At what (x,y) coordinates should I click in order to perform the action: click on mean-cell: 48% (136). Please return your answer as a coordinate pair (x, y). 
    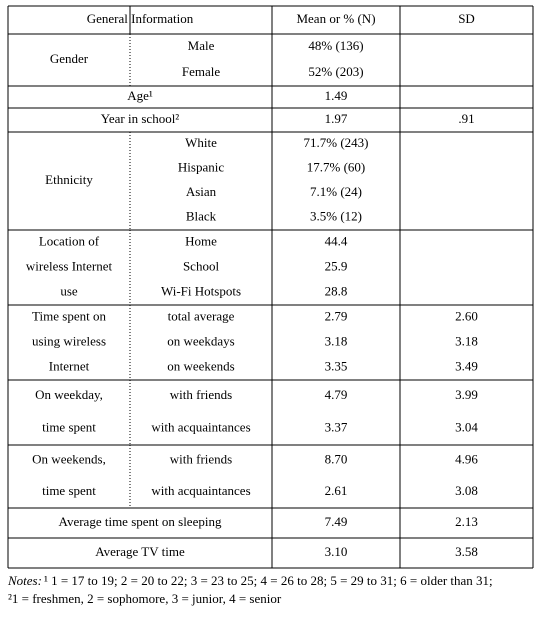
    Looking at the image, I should click on (335, 45).